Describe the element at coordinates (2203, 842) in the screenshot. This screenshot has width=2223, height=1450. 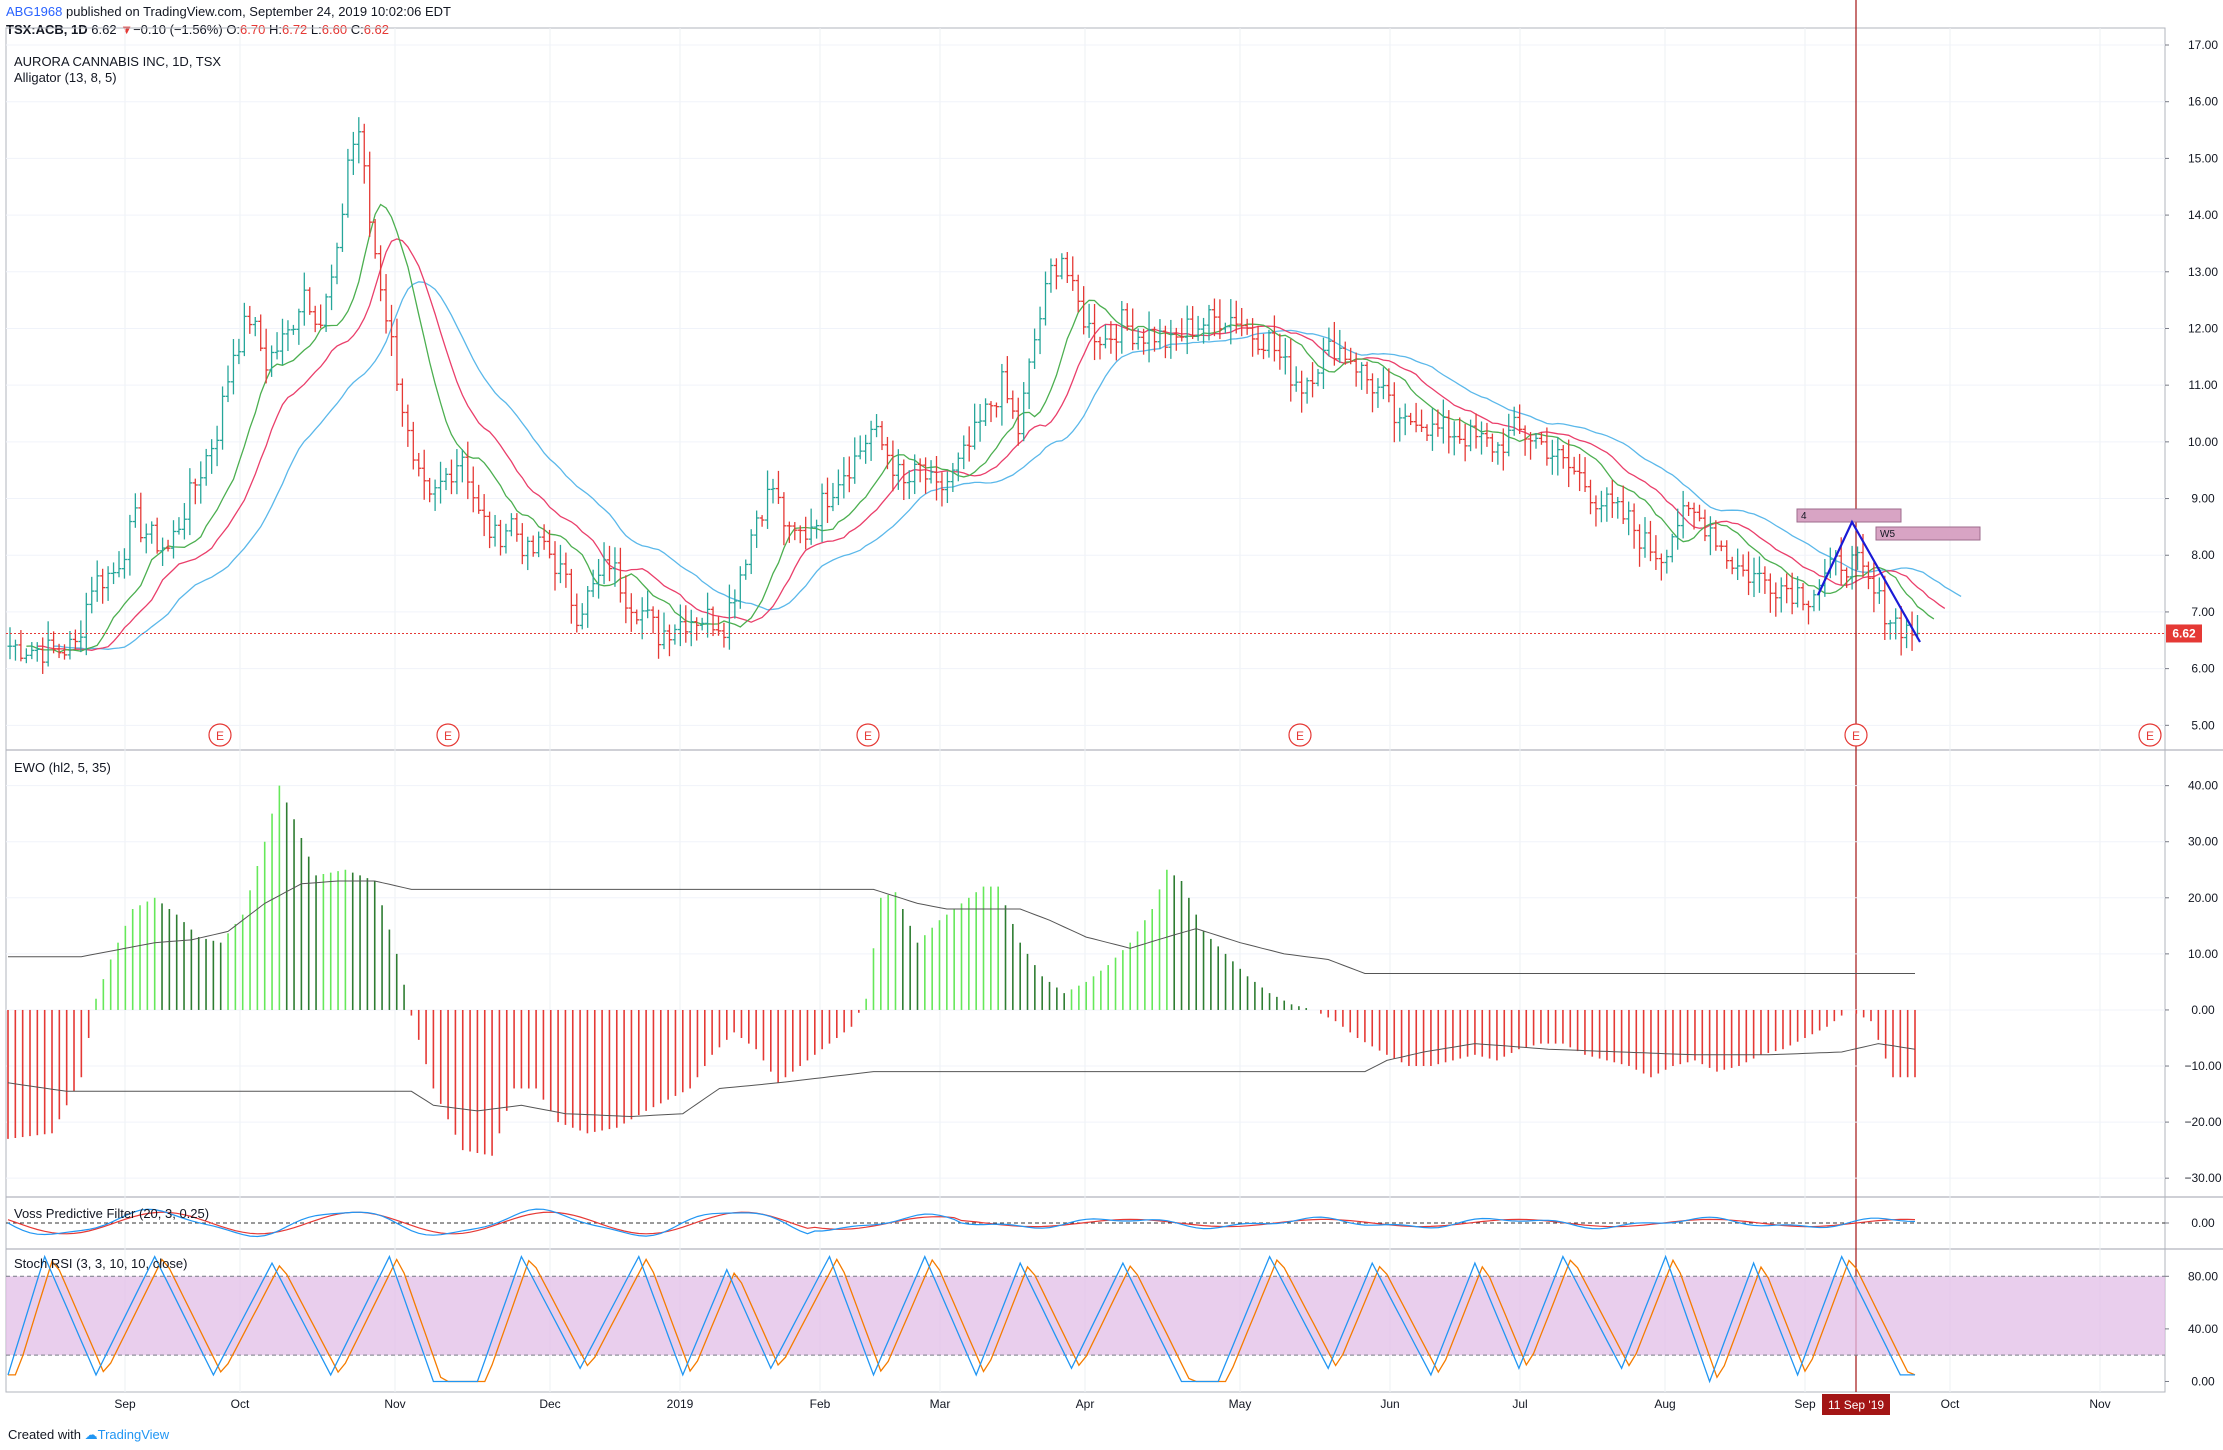
I see `ewo-tick-label: 30.00` at that location.